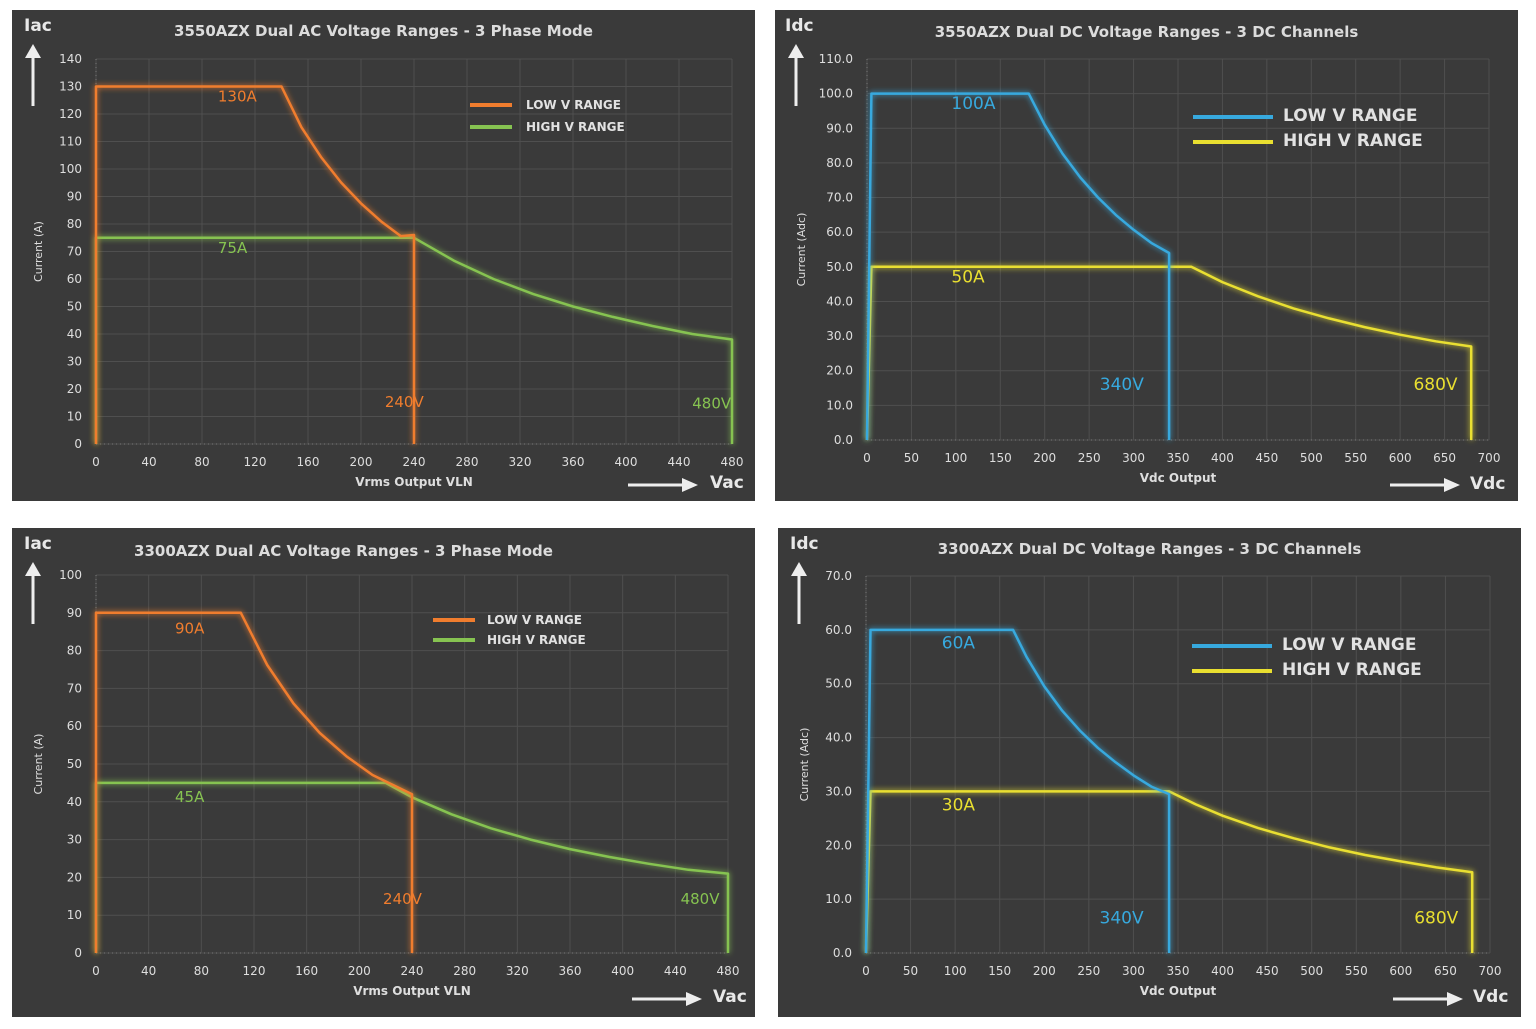  What do you see at coordinates (412, 991) in the screenshot?
I see `x-axis-title: Vrms Output VLN` at bounding box center [412, 991].